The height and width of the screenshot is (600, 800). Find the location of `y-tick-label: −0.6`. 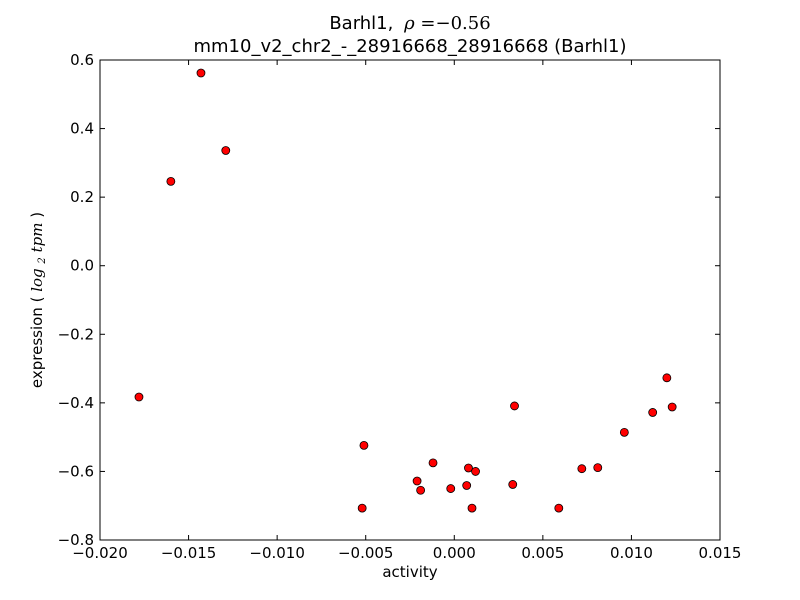

y-tick-label: −0.6 is located at coordinates (76, 471).